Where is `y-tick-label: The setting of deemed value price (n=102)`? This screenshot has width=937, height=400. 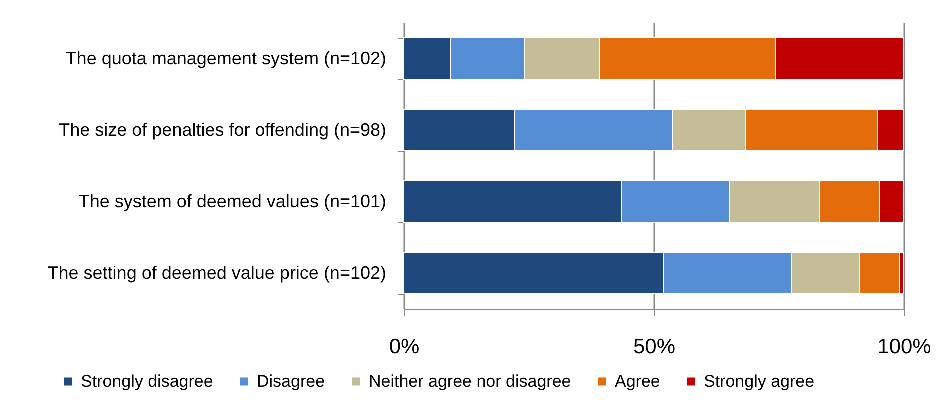 y-tick-label: The setting of deemed value price (n=102) is located at coordinates (217, 272).